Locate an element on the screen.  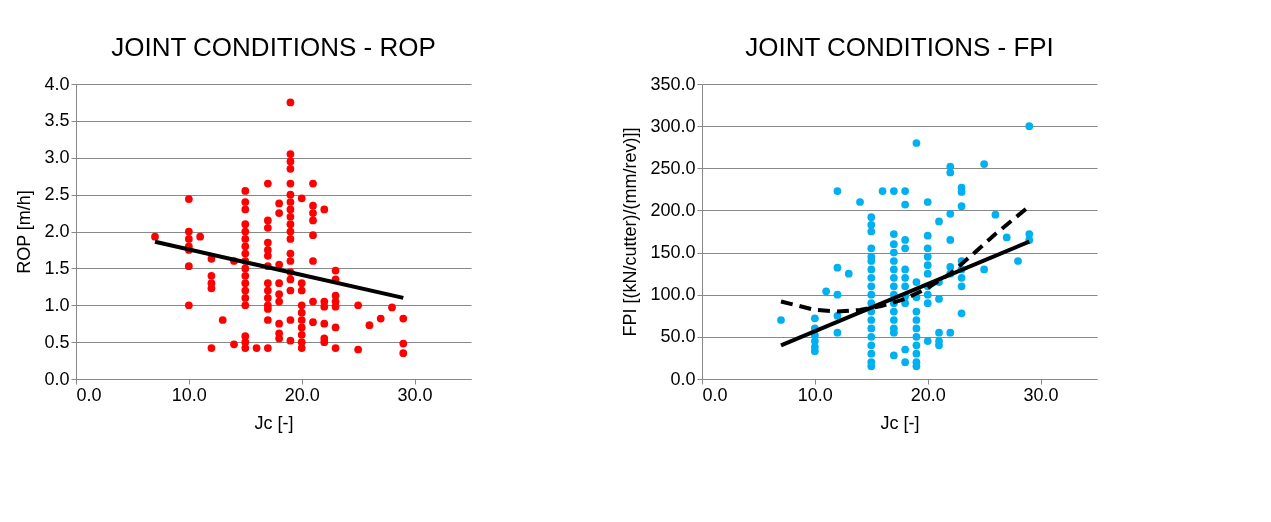
y-tick-label: 2.5 is located at coordinates (57, 194).